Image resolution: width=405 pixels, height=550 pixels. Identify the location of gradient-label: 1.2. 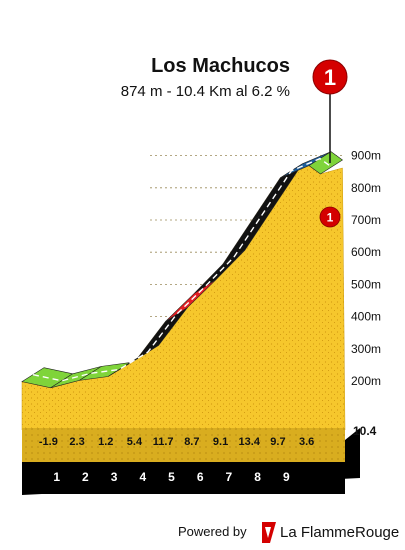
(105, 442).